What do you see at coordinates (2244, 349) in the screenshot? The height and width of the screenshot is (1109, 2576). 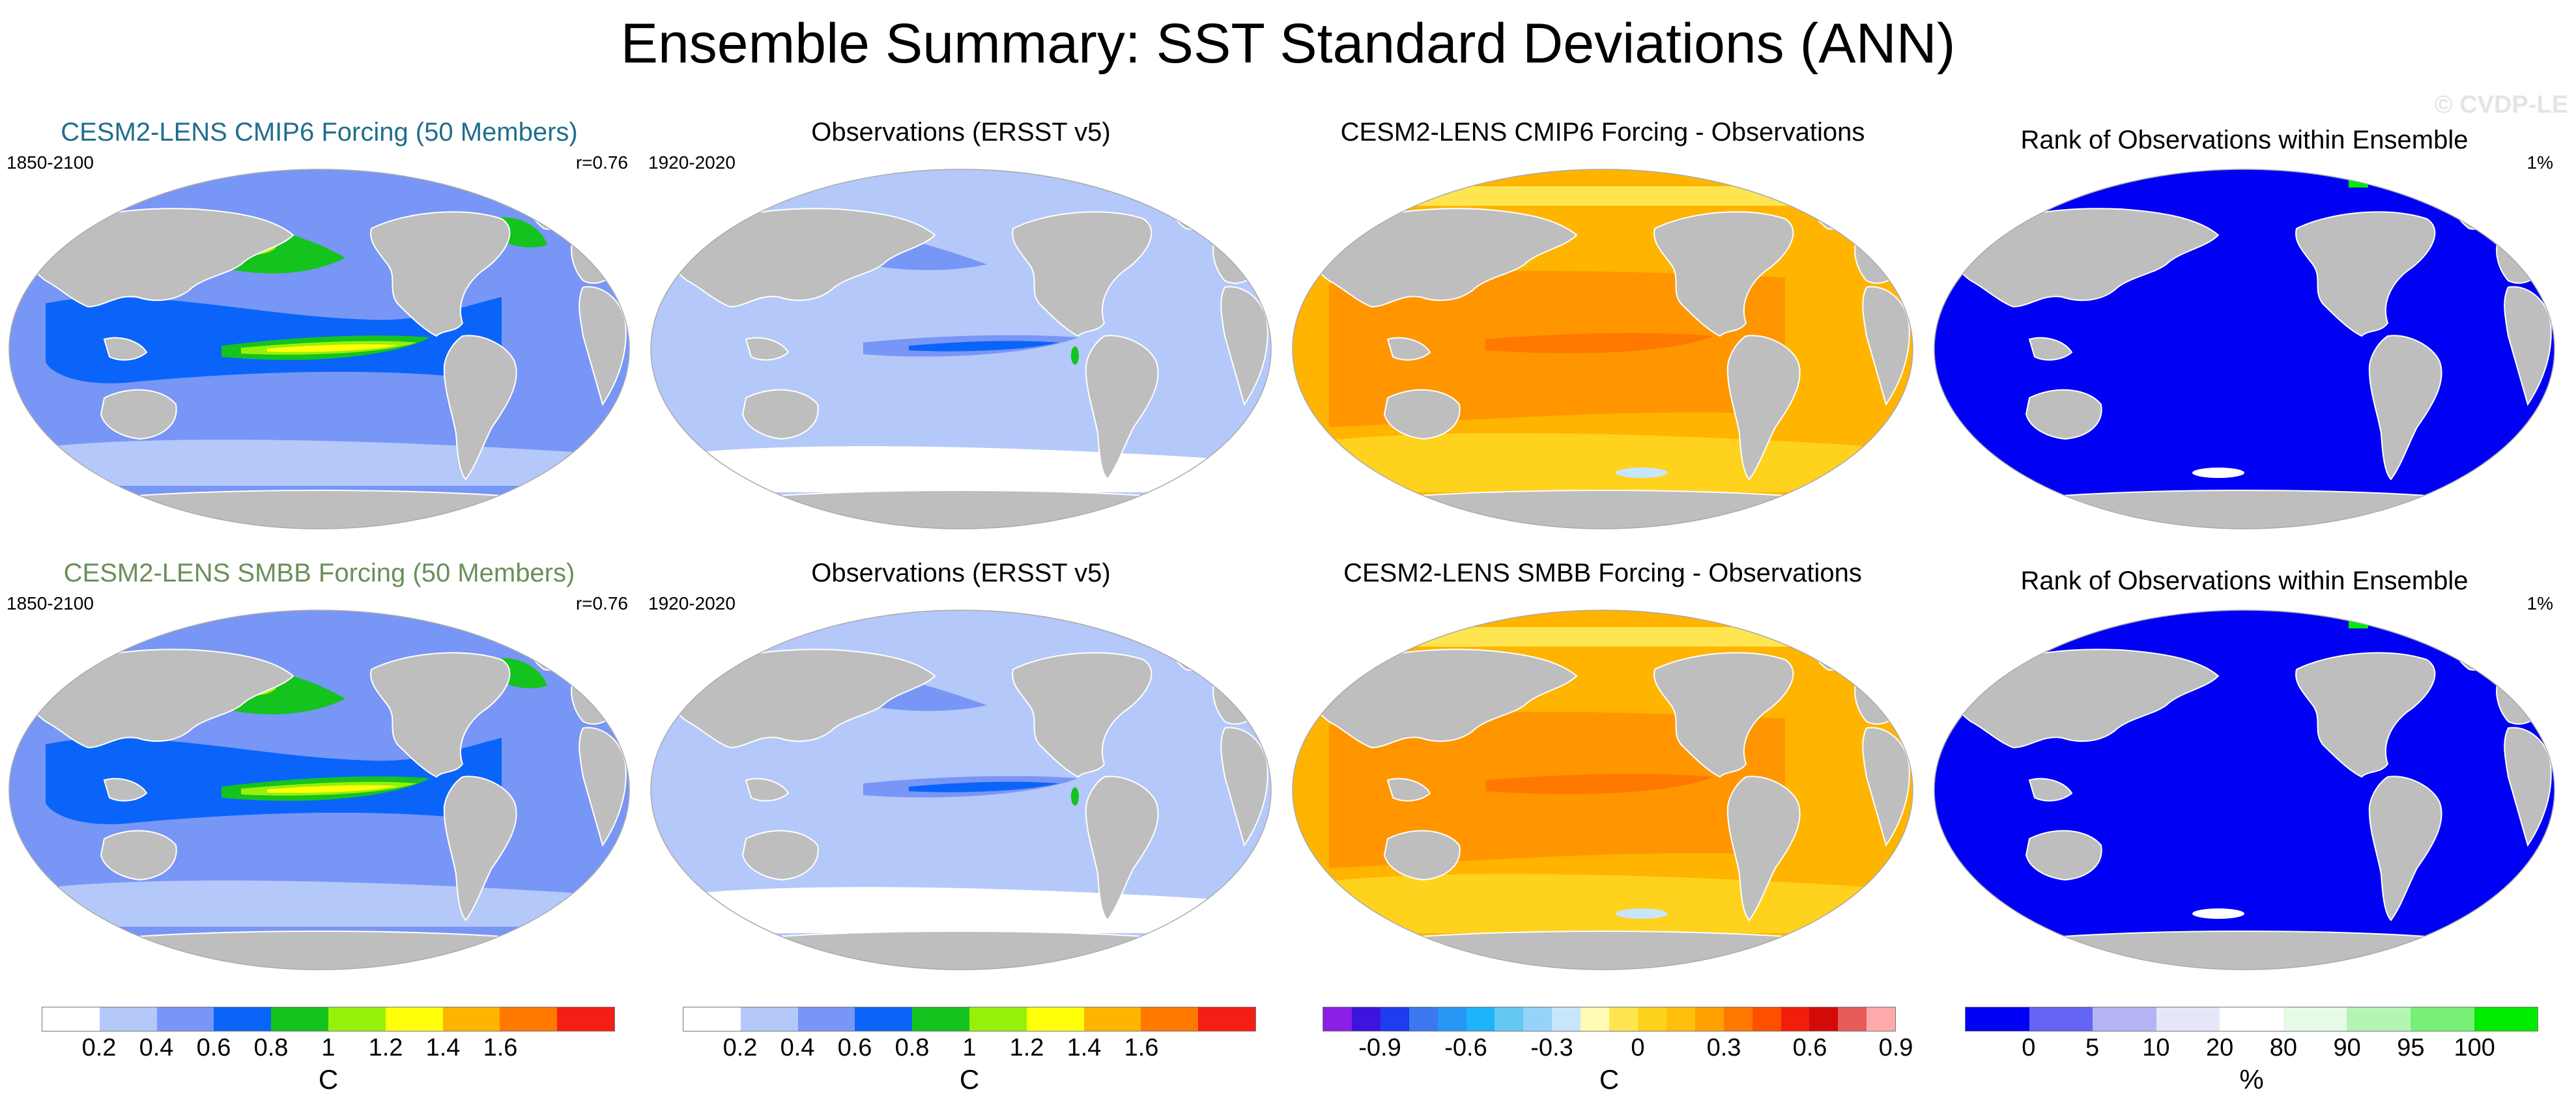 I see `map-rank-cmip6` at bounding box center [2244, 349].